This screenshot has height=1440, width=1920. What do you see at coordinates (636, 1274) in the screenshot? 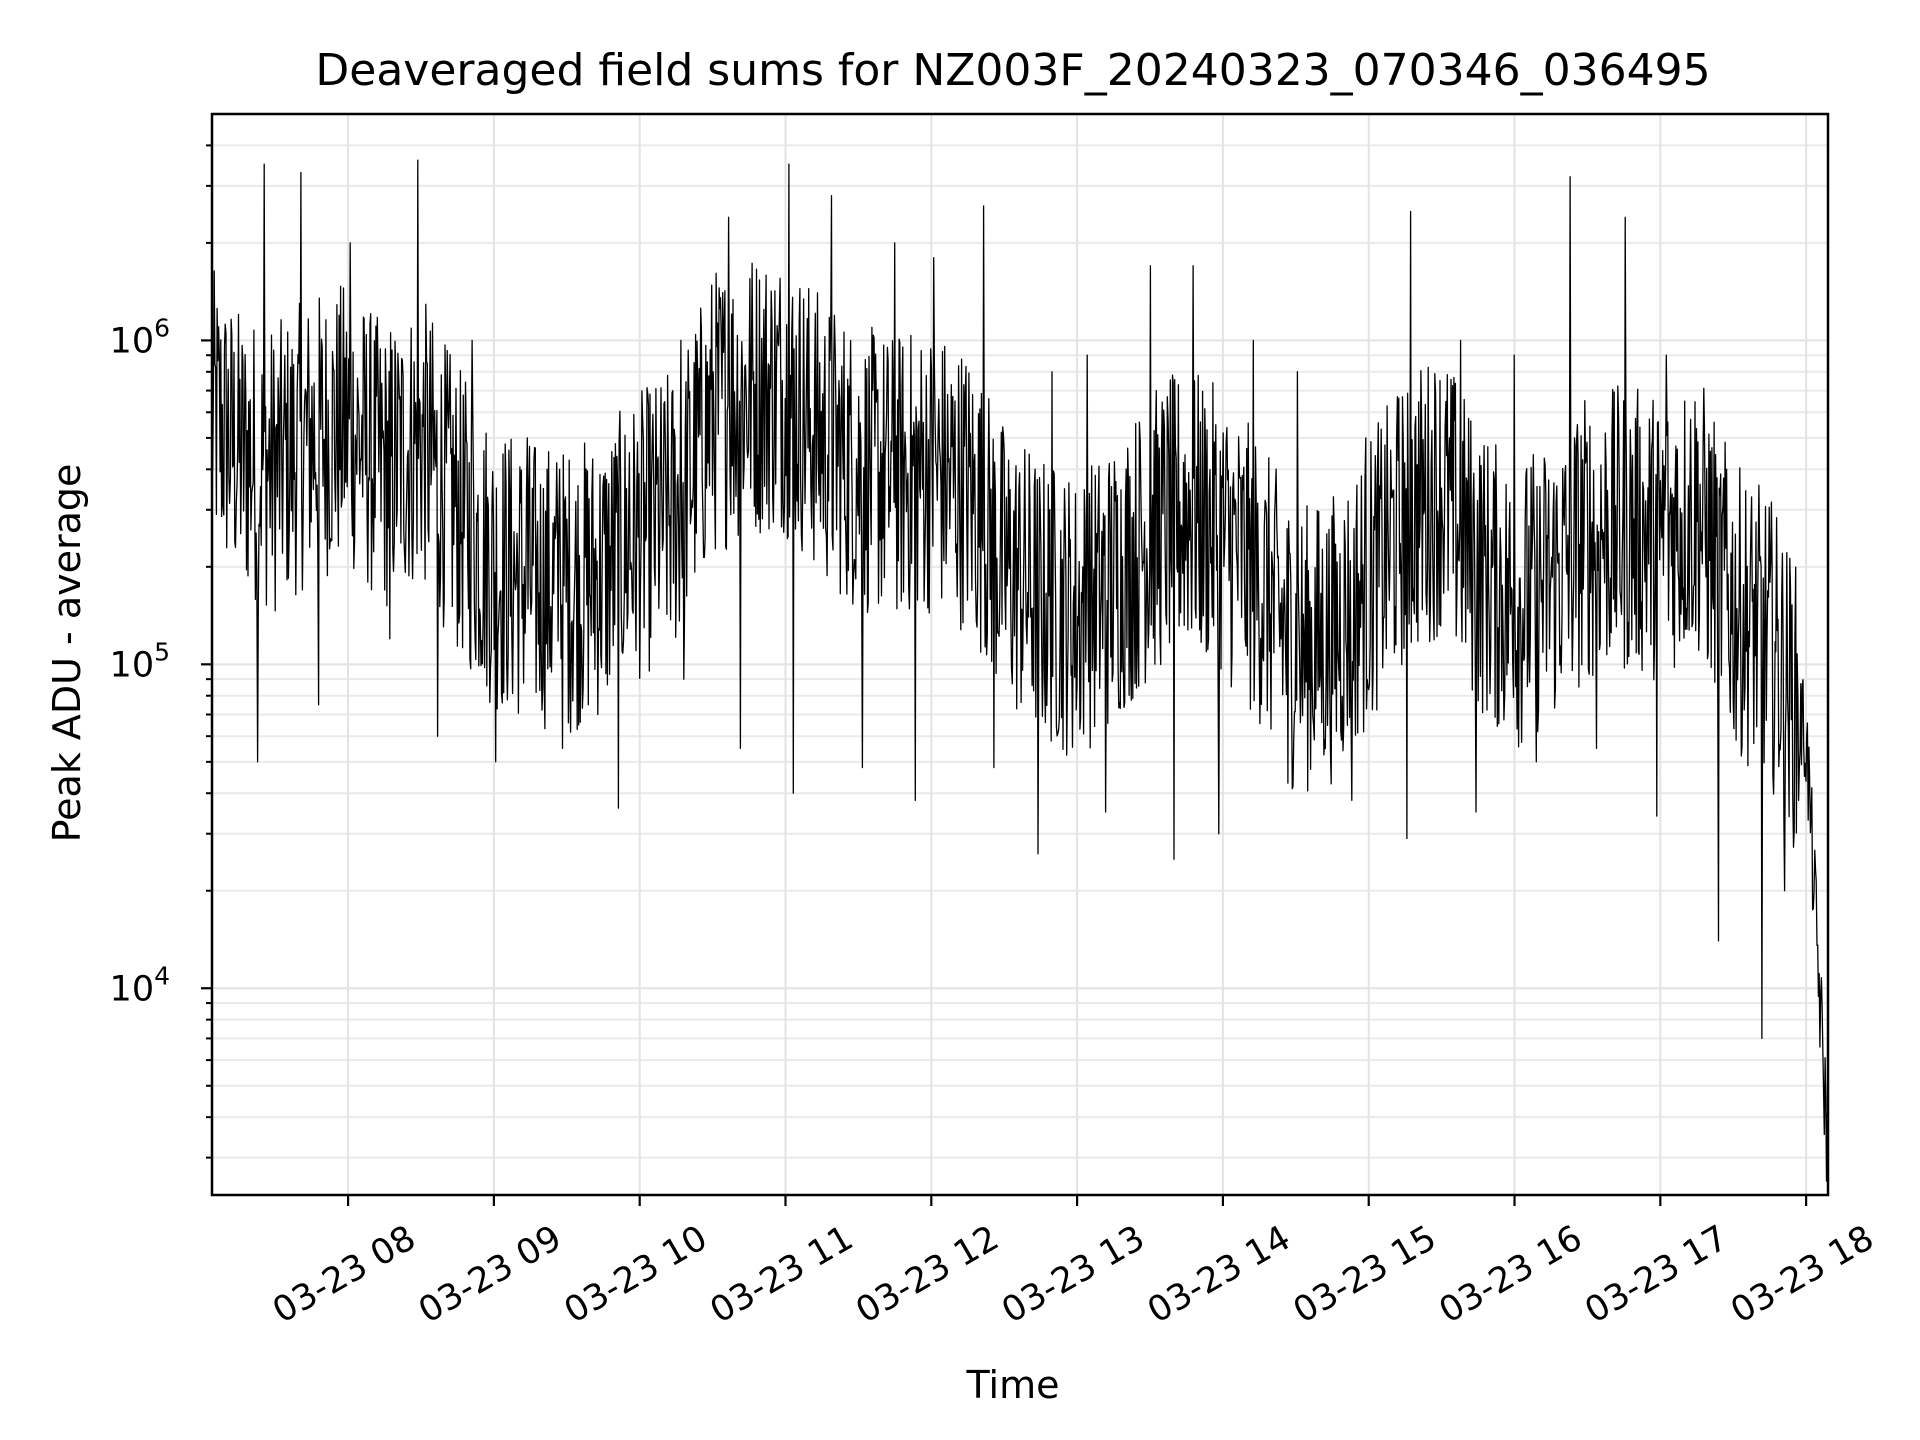
I see `x-tick-label: 03-23 10` at bounding box center [636, 1274].